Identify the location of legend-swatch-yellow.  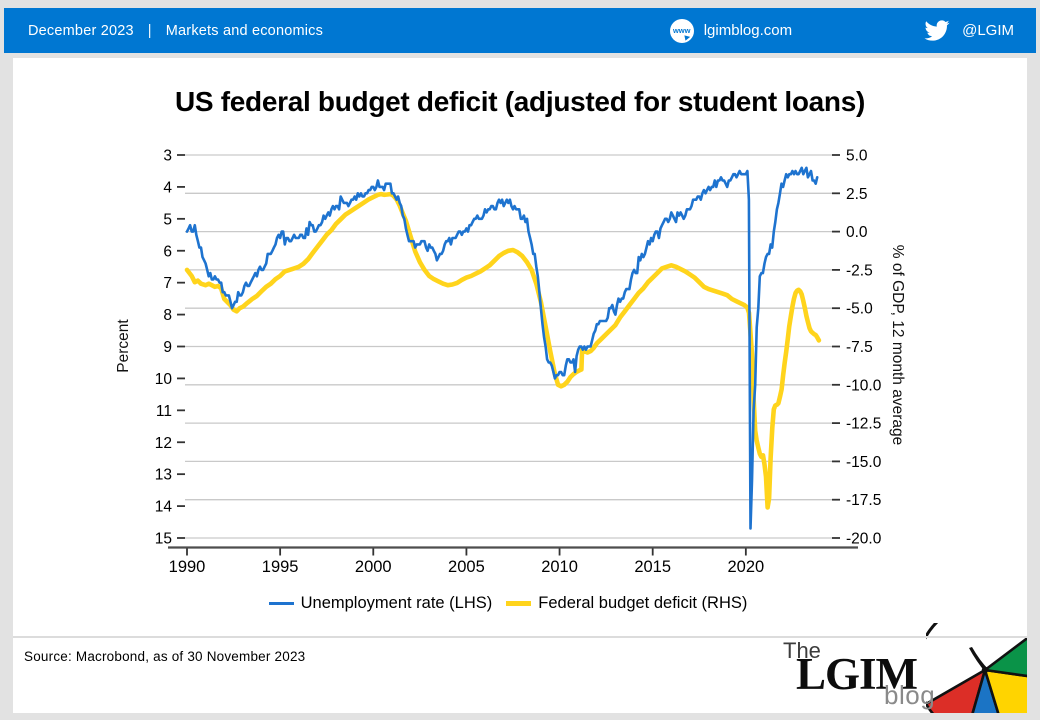
(519, 603).